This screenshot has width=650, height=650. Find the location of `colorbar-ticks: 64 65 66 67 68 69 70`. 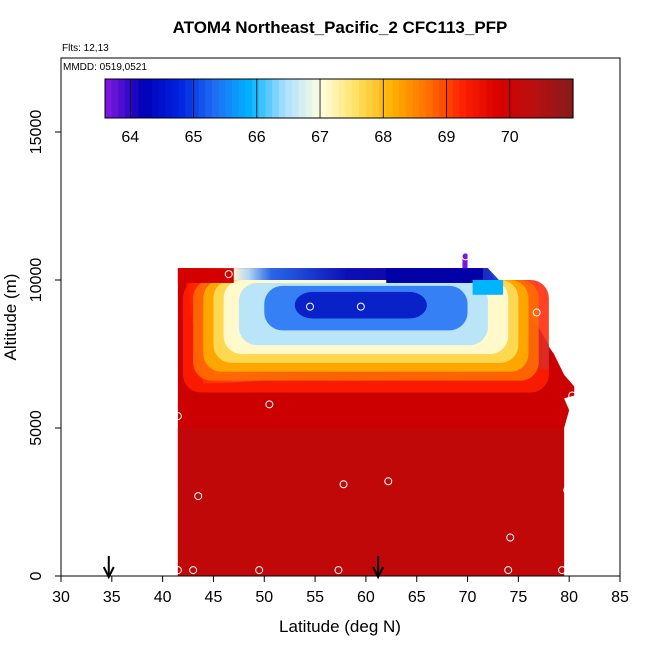

colorbar-ticks: 64 65 66 67 68 69 70 is located at coordinates (320, 112).